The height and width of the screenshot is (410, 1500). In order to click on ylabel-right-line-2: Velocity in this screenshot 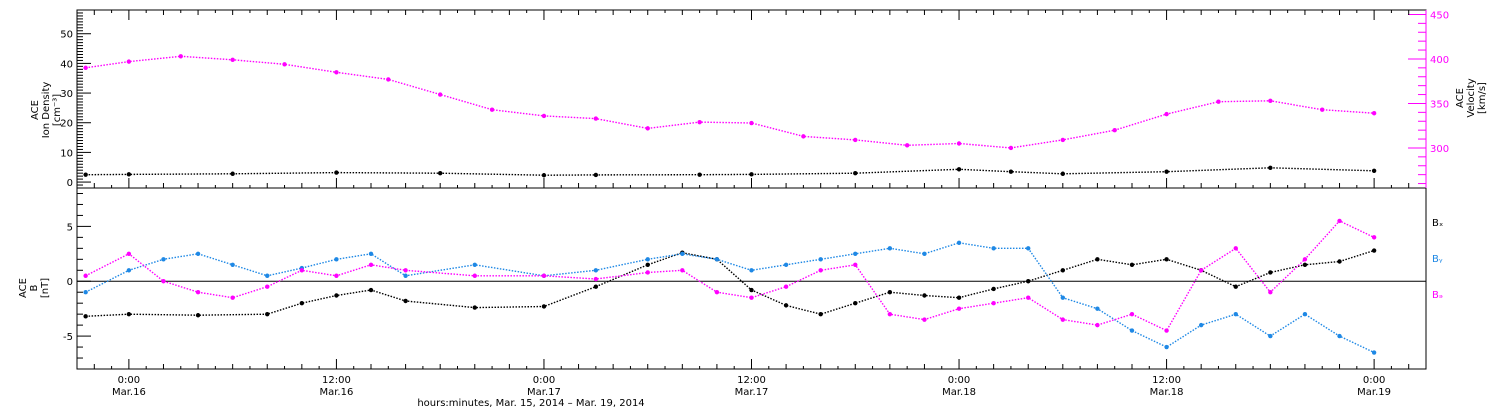, I will do `click(1471, 97)`.